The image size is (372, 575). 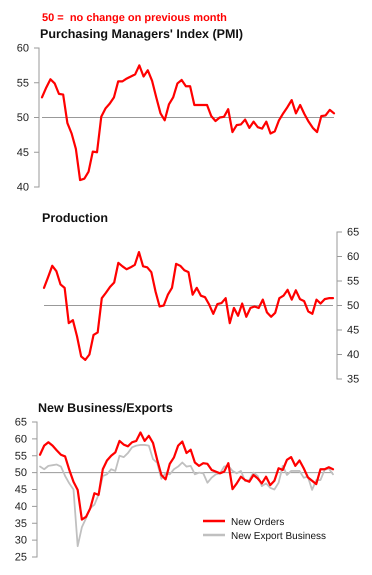 What do you see at coordinates (257, 522) in the screenshot?
I see `legend-label: New Orders` at bounding box center [257, 522].